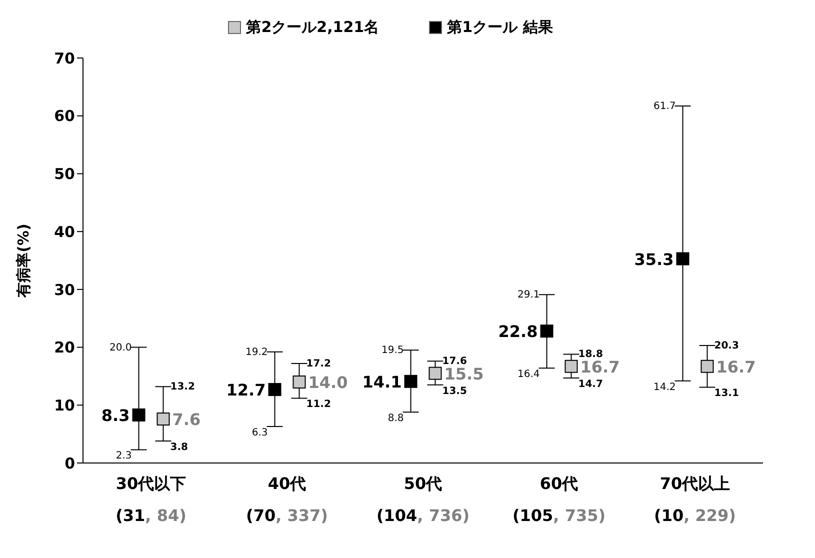 The height and width of the screenshot is (558, 815). What do you see at coordinates (664, 106) in the screenshot?
I see `annotation: 61.7` at bounding box center [664, 106].